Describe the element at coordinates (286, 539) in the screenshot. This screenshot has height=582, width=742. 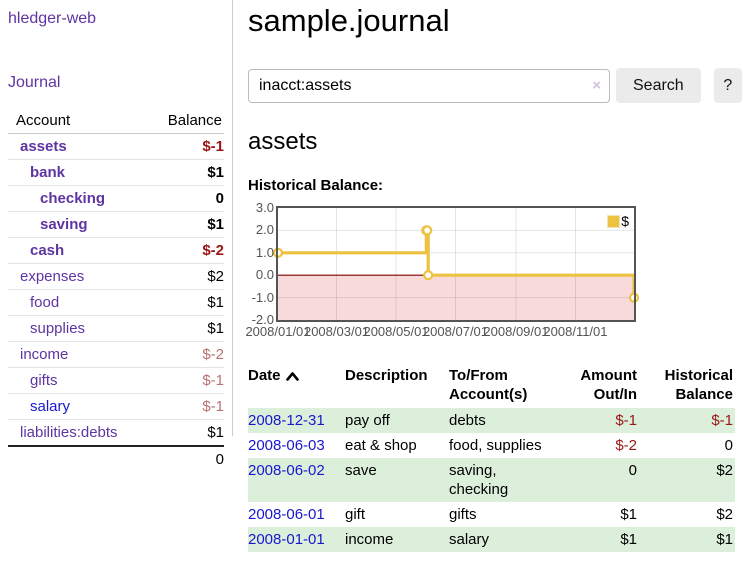
I see `register-date-link: 2008-01-01` at that location.